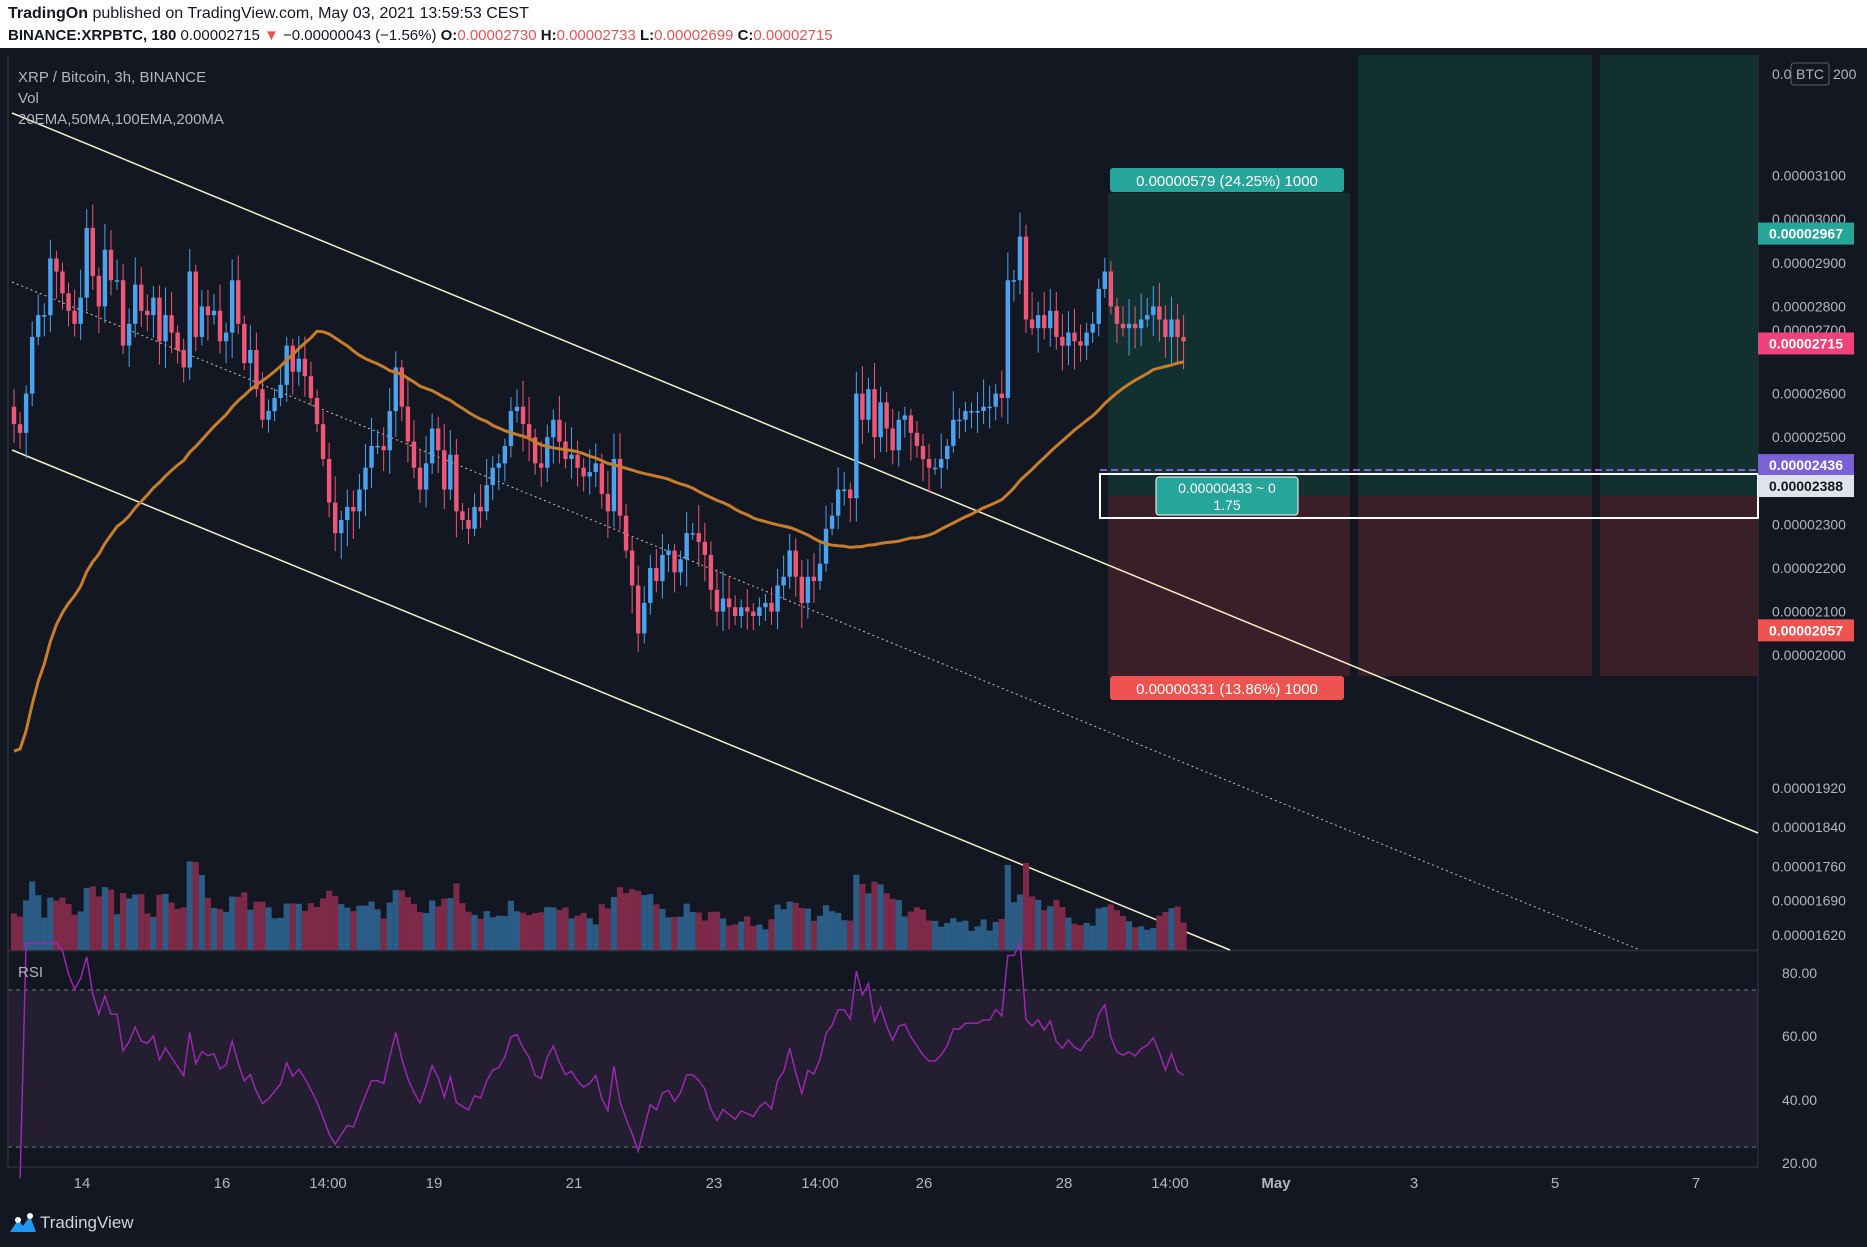  I want to click on currency-label: BTC, so click(1810, 74).